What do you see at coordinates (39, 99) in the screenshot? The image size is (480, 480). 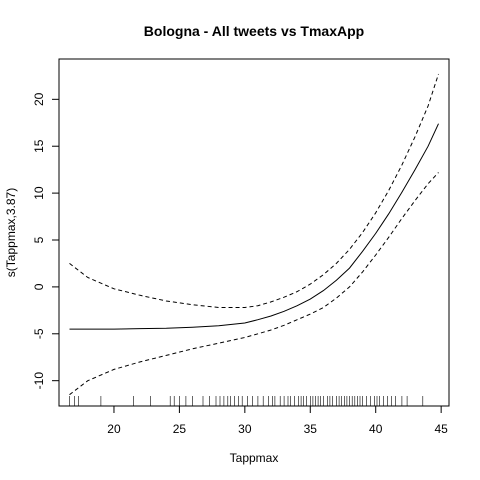 I see `y-tick-label: 20` at bounding box center [39, 99].